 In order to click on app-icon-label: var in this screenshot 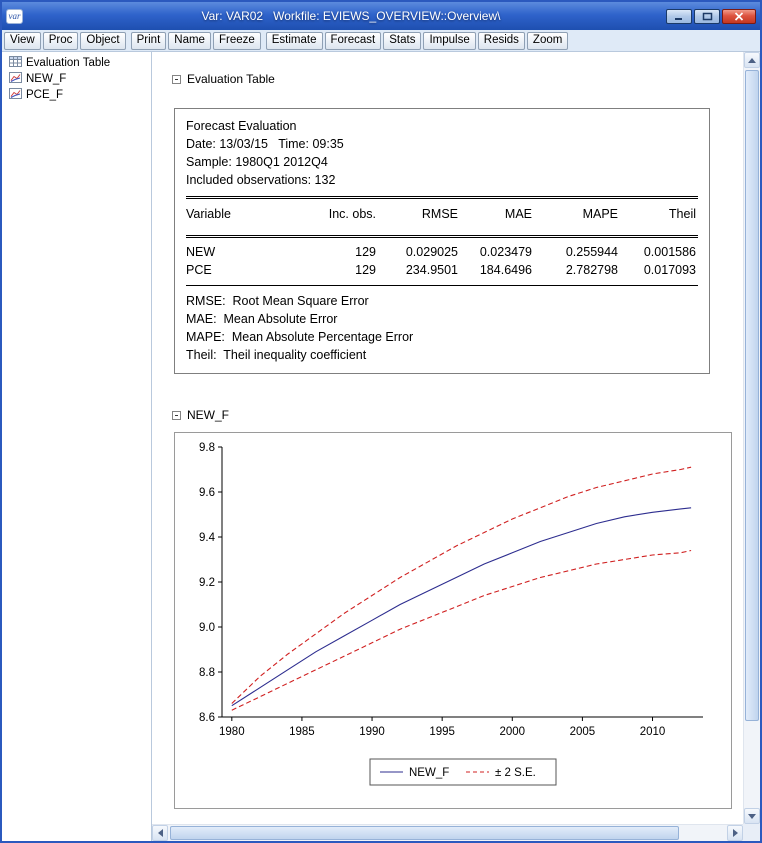, I will do `click(14, 15)`.